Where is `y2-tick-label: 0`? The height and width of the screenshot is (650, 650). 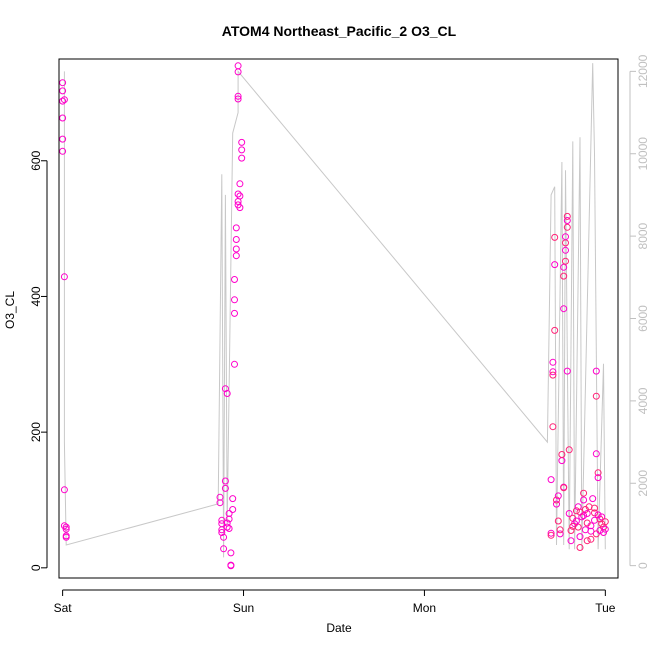
y2-tick-label: 0 is located at coordinates (643, 565).